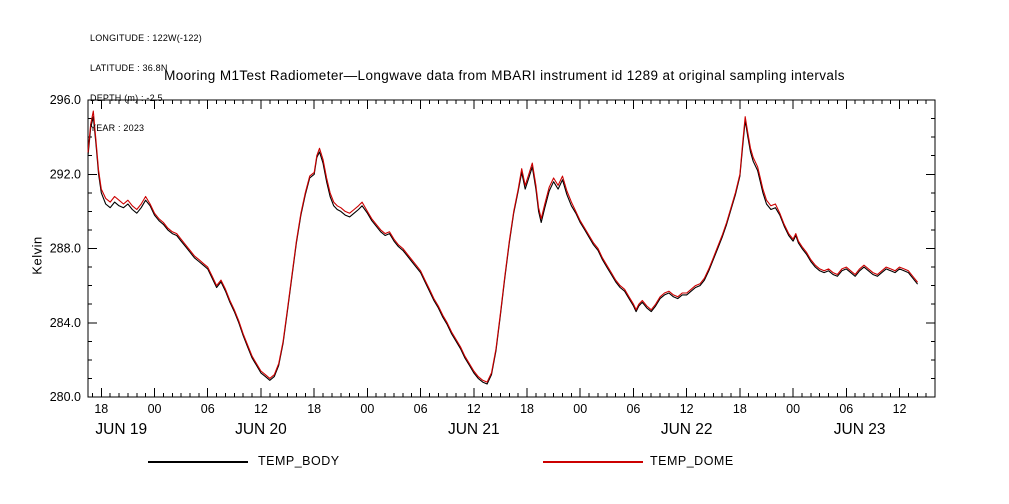 The image size is (1009, 504). I want to click on x-day-label: JUN 22, so click(687, 429).